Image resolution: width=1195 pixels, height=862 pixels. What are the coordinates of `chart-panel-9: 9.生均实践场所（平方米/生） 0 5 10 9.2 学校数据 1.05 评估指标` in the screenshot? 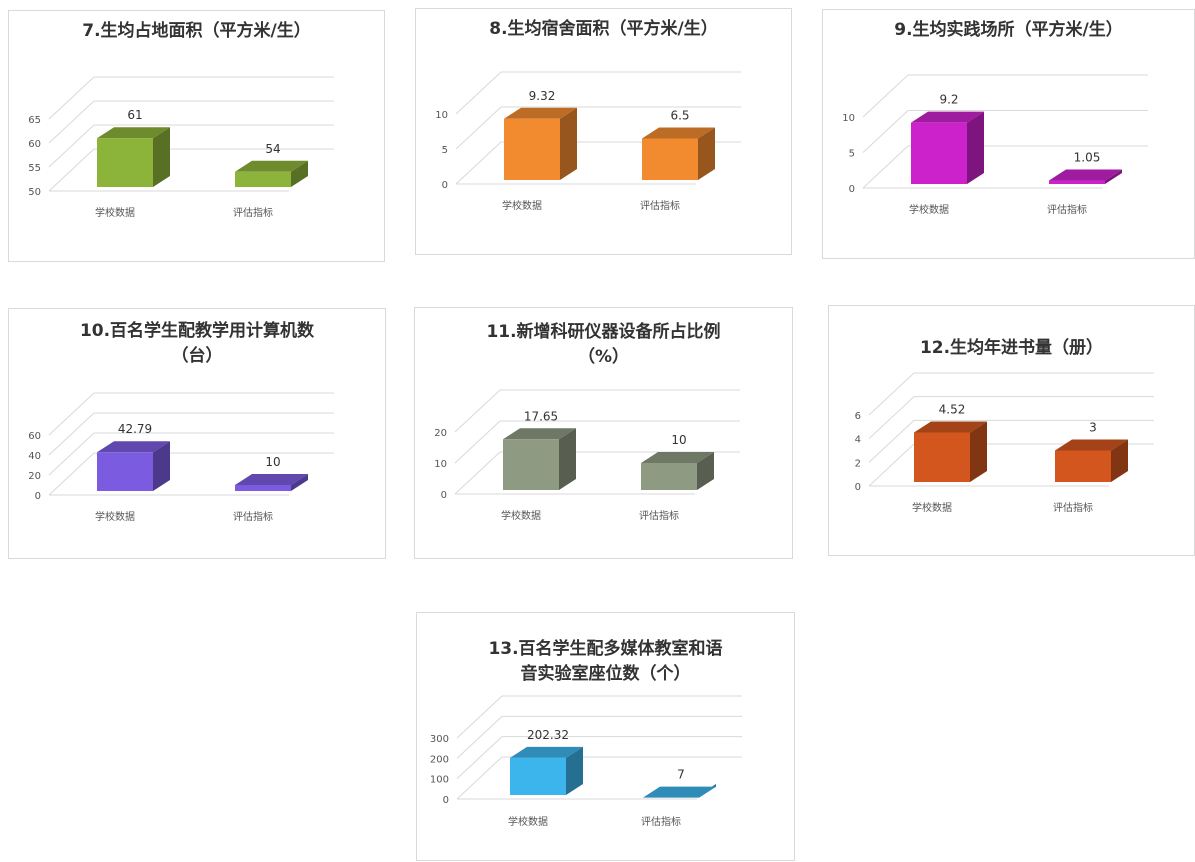 It's located at (1008, 134).